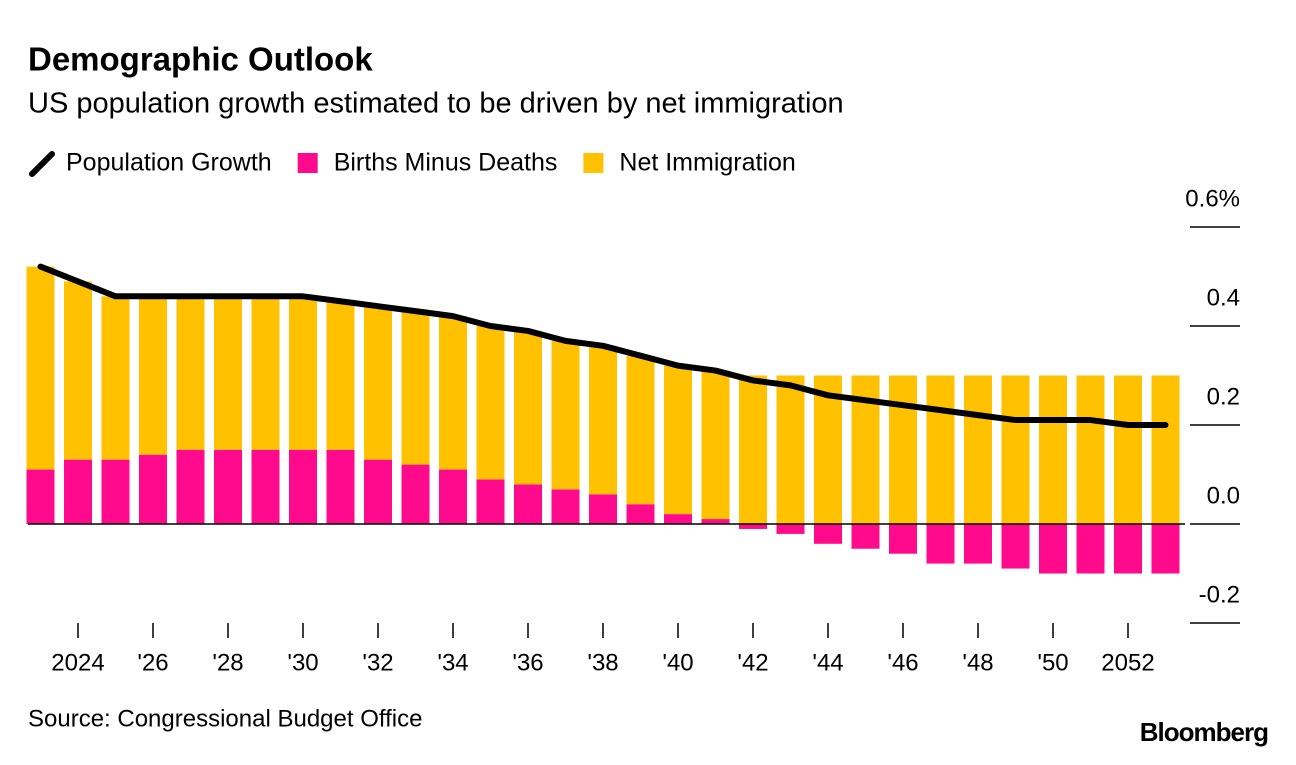  What do you see at coordinates (827, 662) in the screenshot?
I see `x-tick-label: '44` at bounding box center [827, 662].